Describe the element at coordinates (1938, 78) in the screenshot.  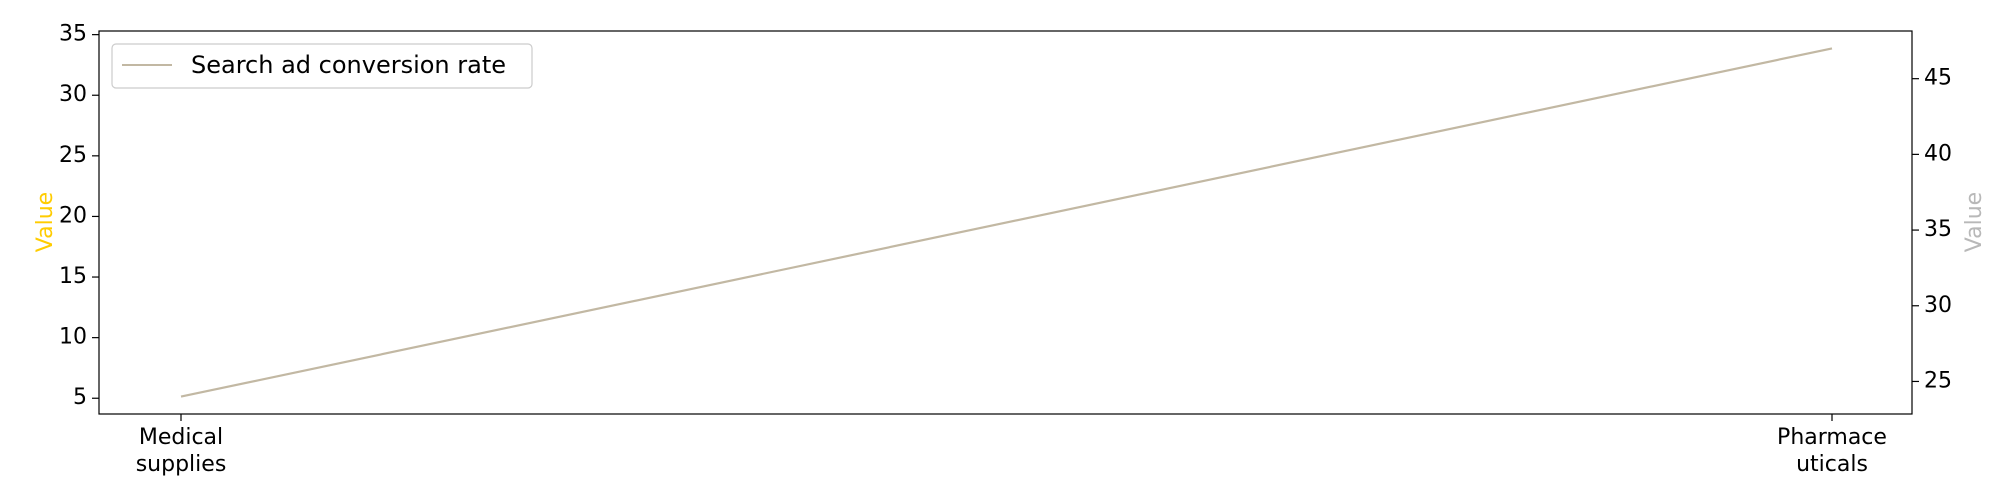
I see `right-y-tick-label: 45` at that location.